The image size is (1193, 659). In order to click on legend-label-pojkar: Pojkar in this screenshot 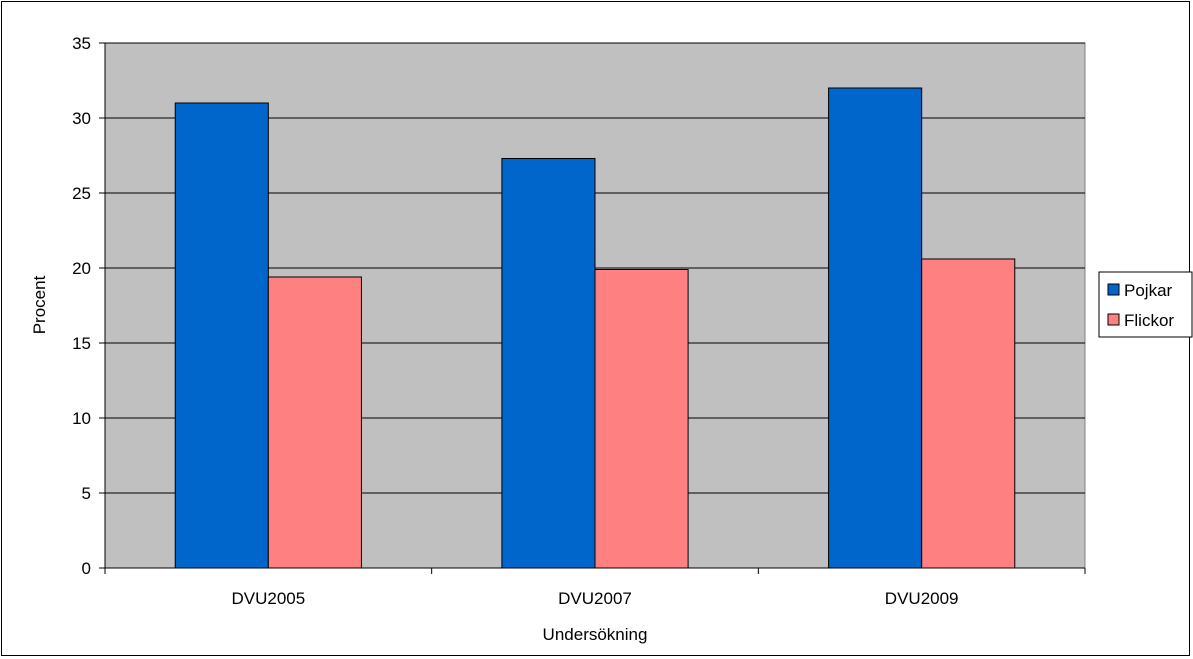, I will do `click(1148, 290)`.